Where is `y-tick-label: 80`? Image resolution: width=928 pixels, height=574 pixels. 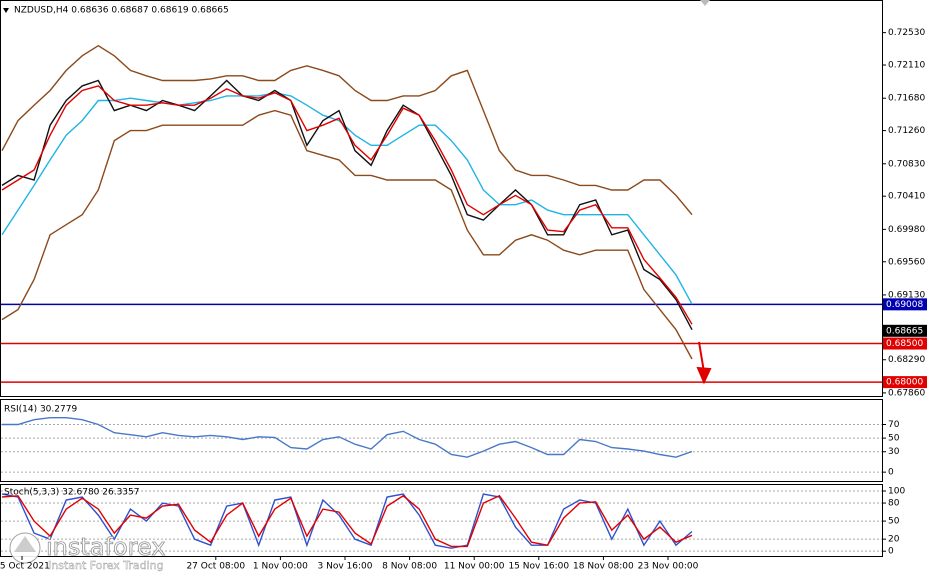 y-tick-label: 80 is located at coordinates (894, 504).